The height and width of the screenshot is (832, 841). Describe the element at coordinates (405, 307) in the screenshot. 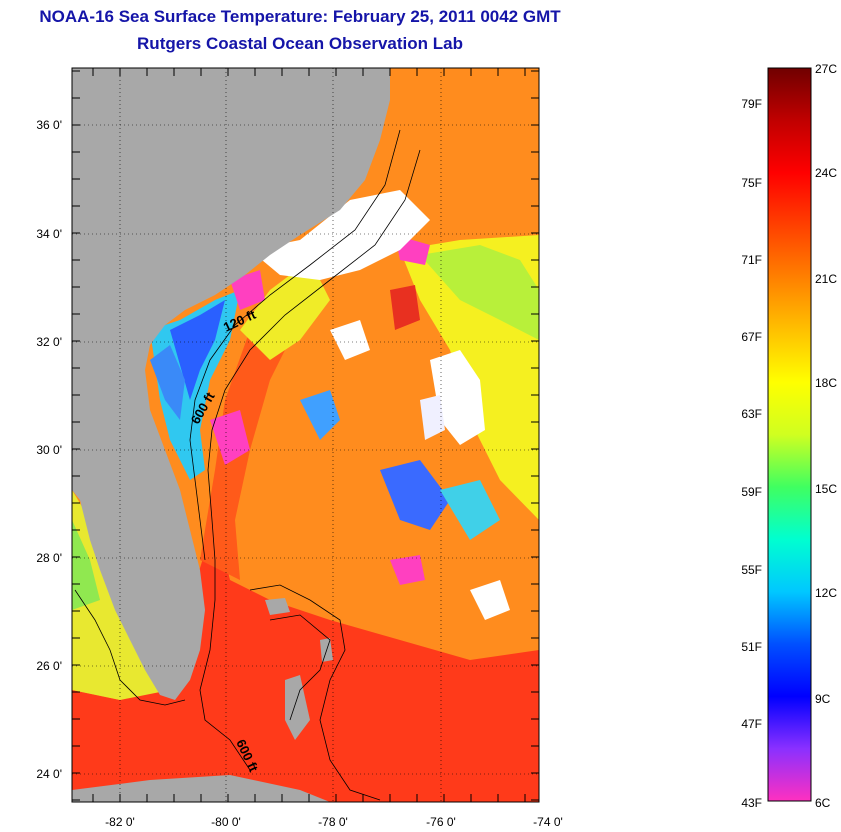

I see `patch-red-north` at that location.